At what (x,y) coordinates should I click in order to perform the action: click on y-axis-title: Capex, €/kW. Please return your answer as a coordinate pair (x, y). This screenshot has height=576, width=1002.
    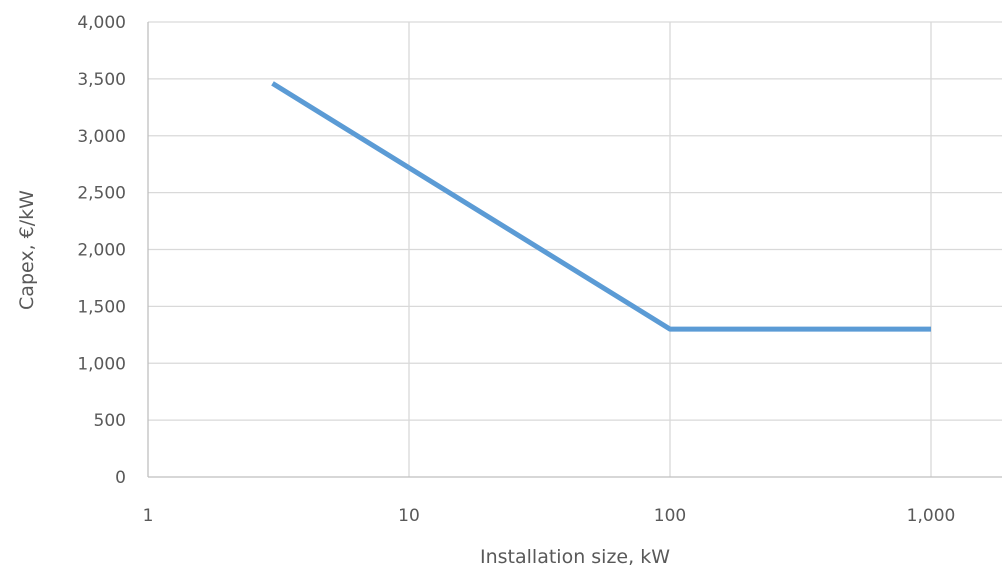
    Looking at the image, I should click on (27, 250).